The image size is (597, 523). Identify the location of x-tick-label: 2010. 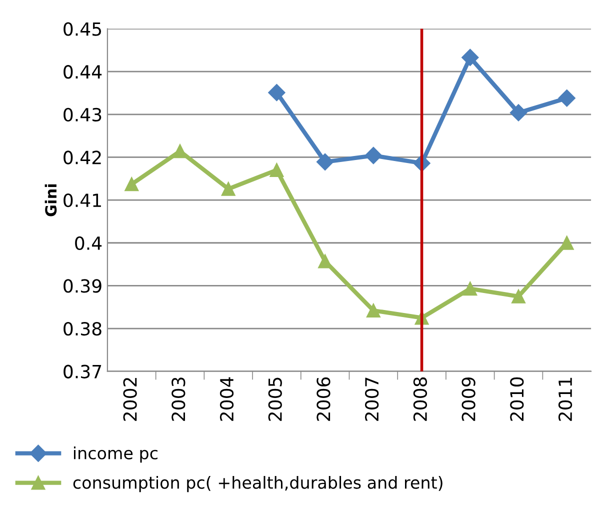
(517, 399).